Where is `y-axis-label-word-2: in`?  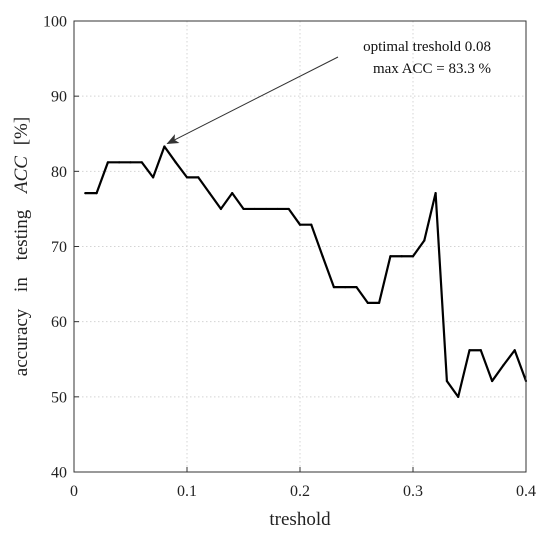
y-axis-label-word-2: in is located at coordinates (21, 284).